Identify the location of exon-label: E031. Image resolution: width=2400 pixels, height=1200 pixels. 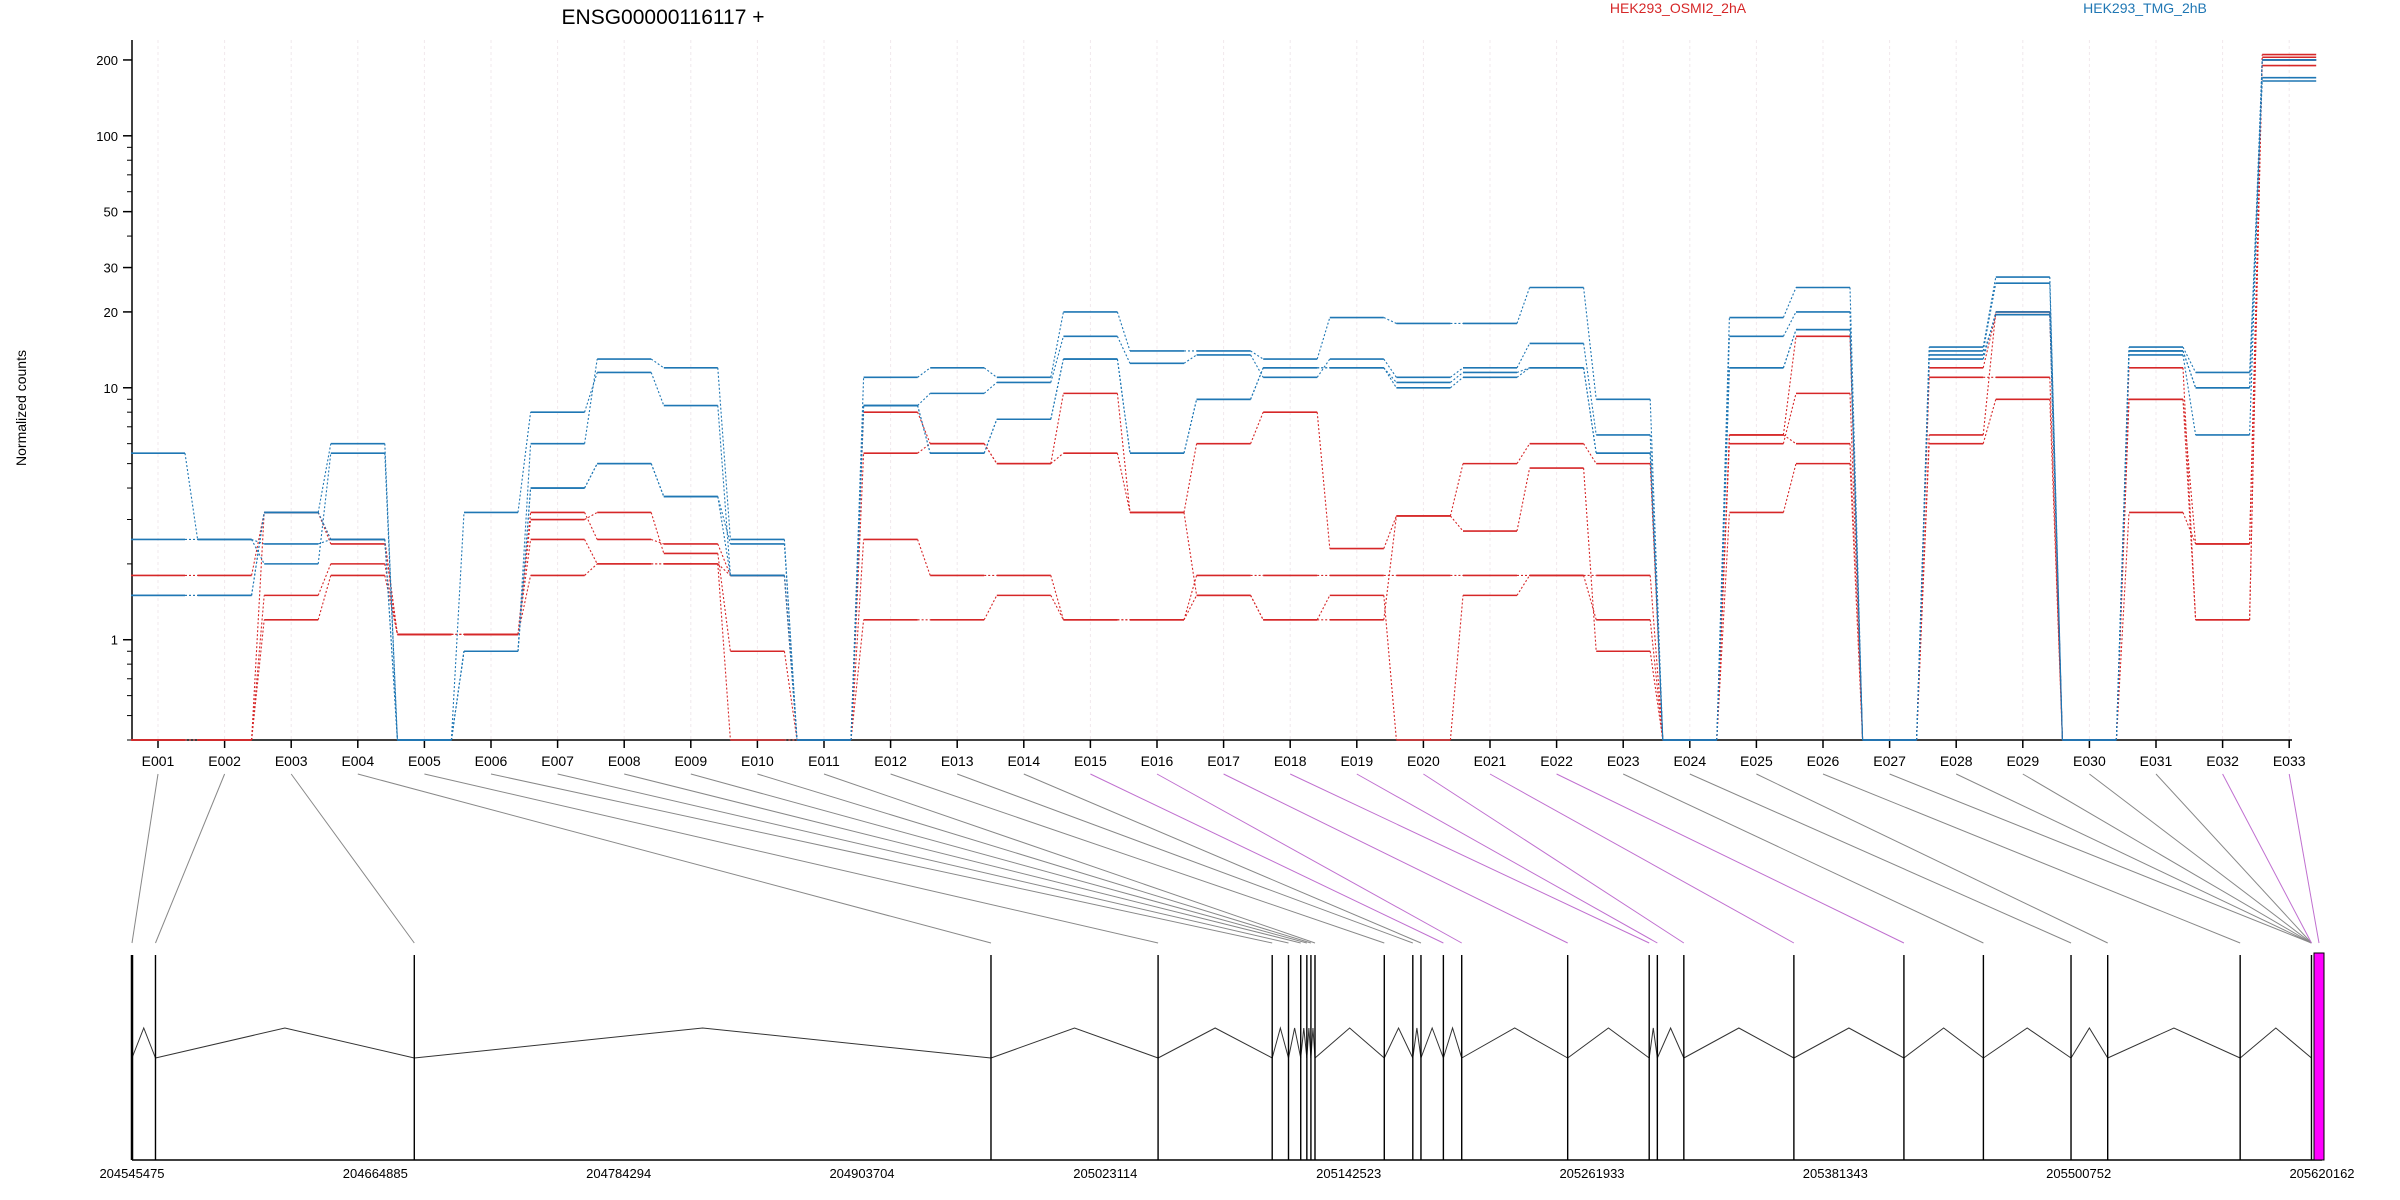
(2156, 761).